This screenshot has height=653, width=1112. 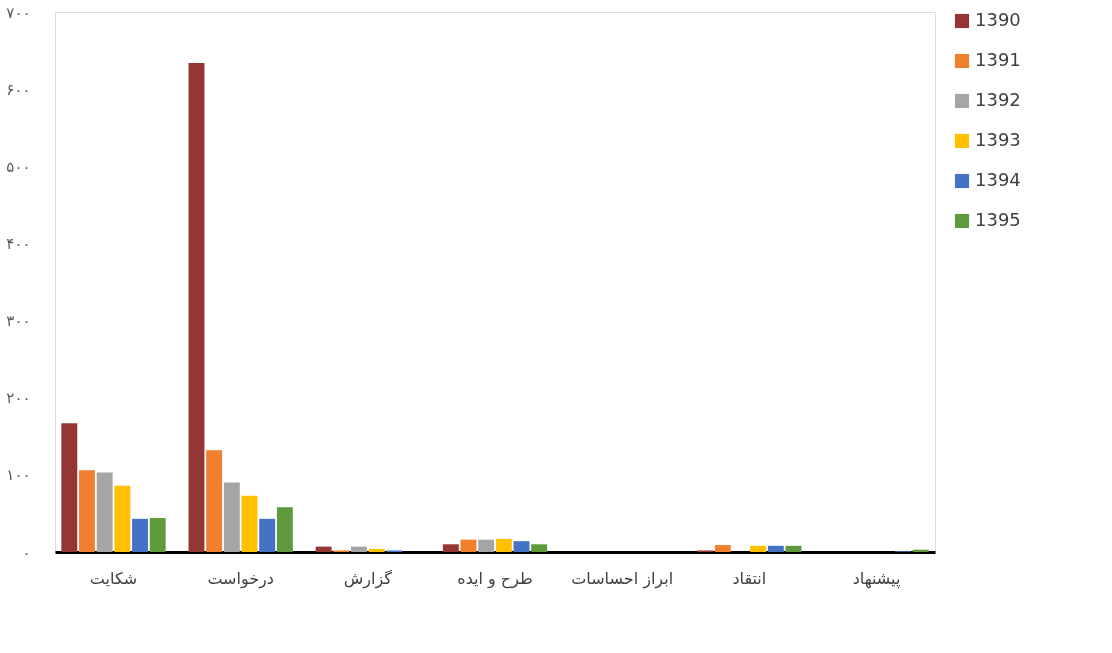 What do you see at coordinates (240, 578) in the screenshot?
I see `x-tick-label: درخواست` at bounding box center [240, 578].